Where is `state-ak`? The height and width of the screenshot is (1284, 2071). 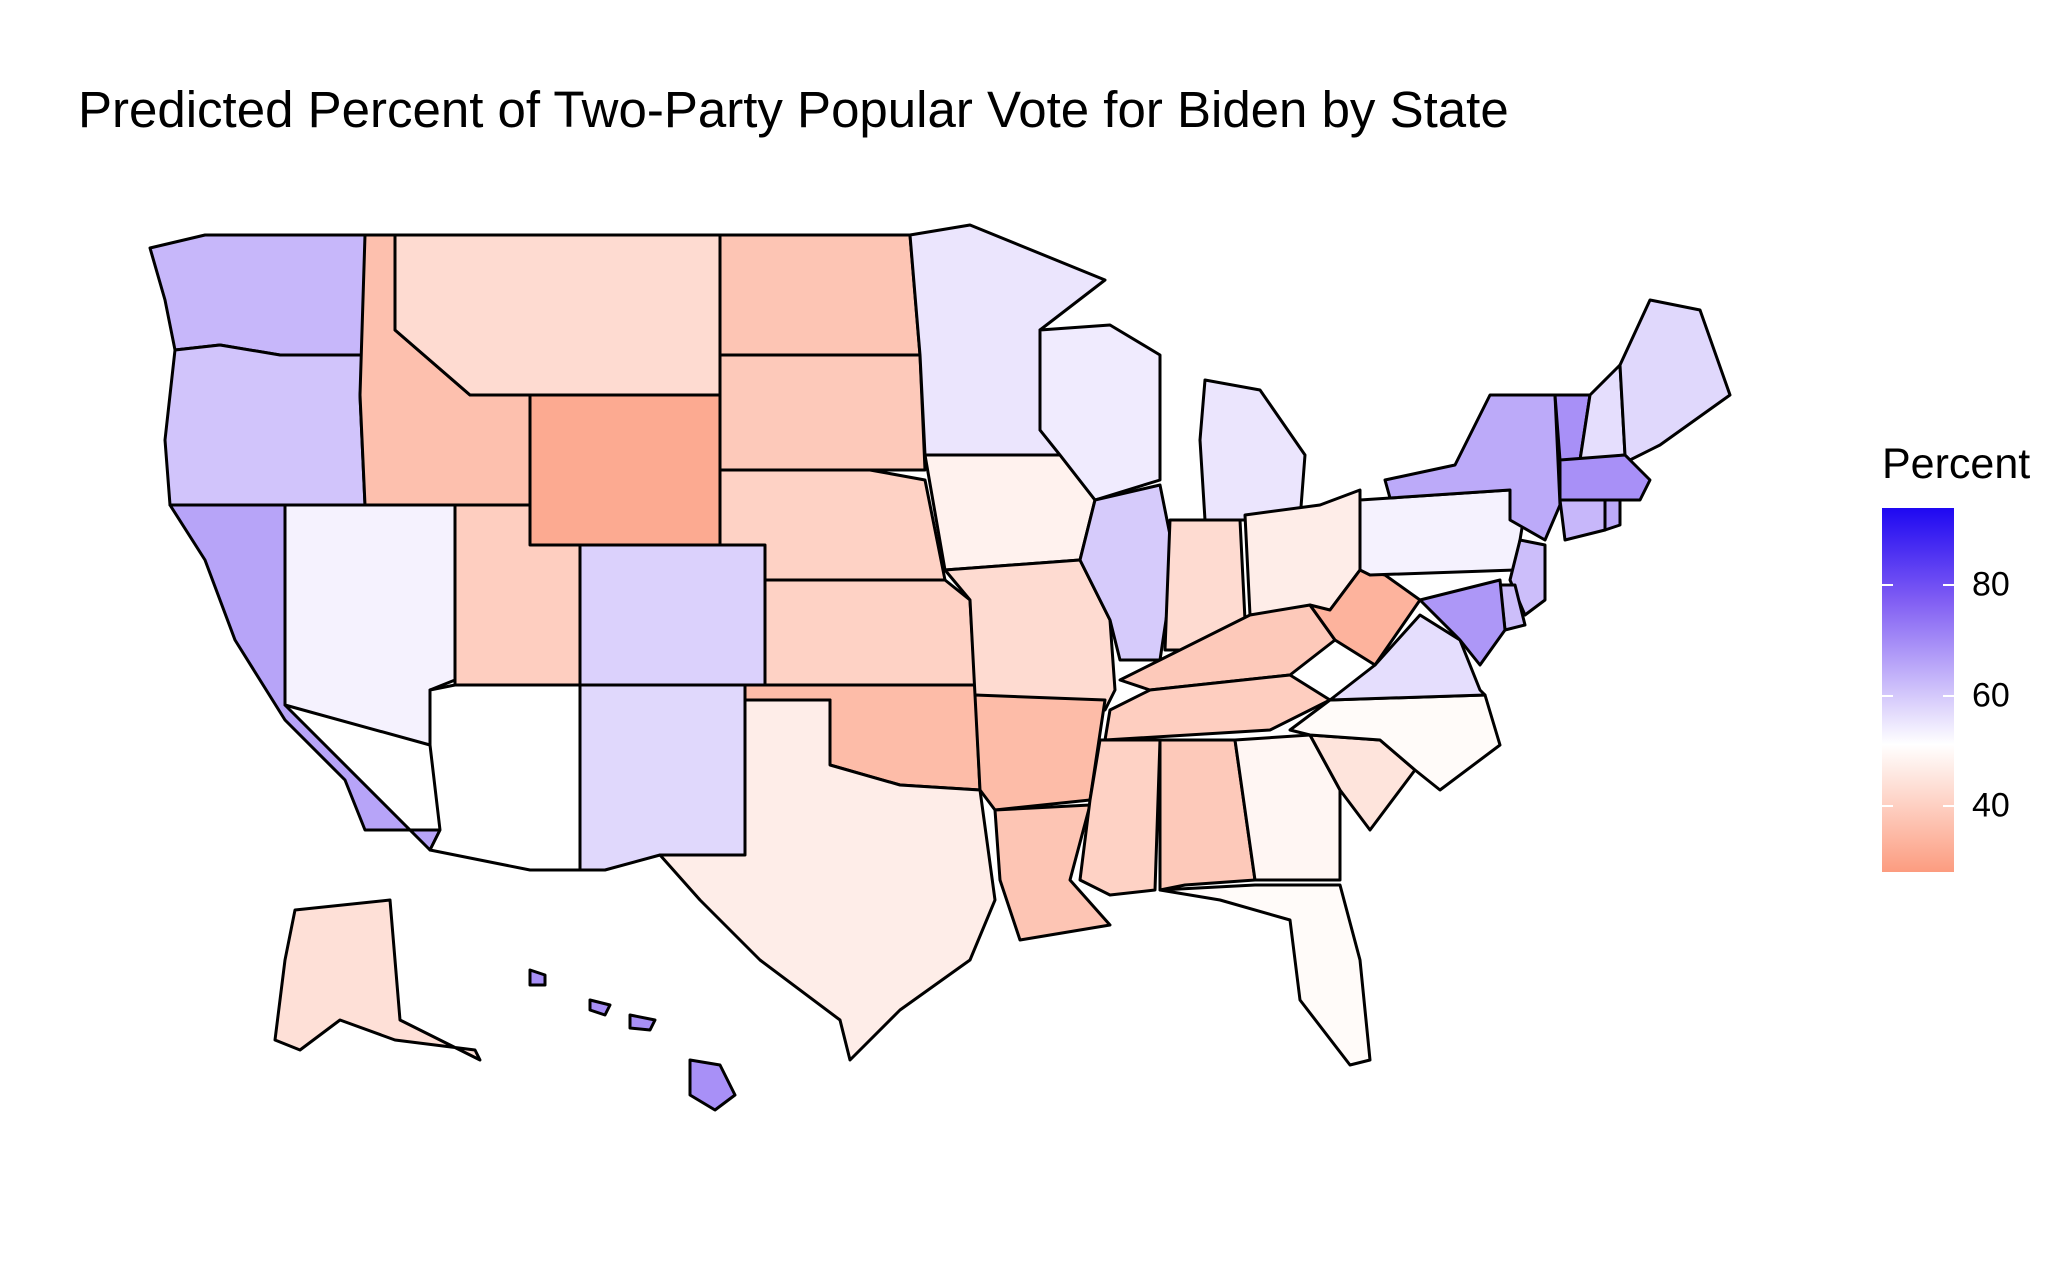
state-ak is located at coordinates (377, 980).